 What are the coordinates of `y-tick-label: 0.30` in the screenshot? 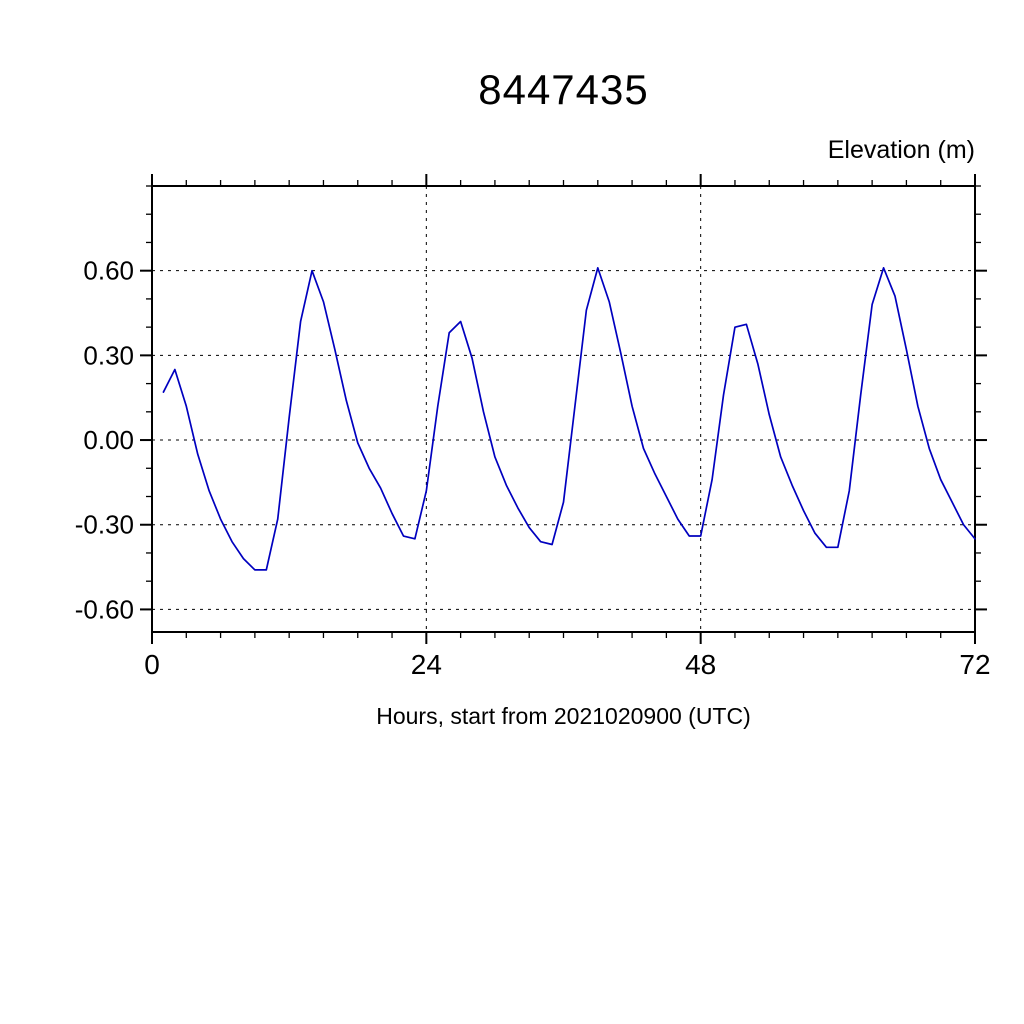 It's located at (108, 355).